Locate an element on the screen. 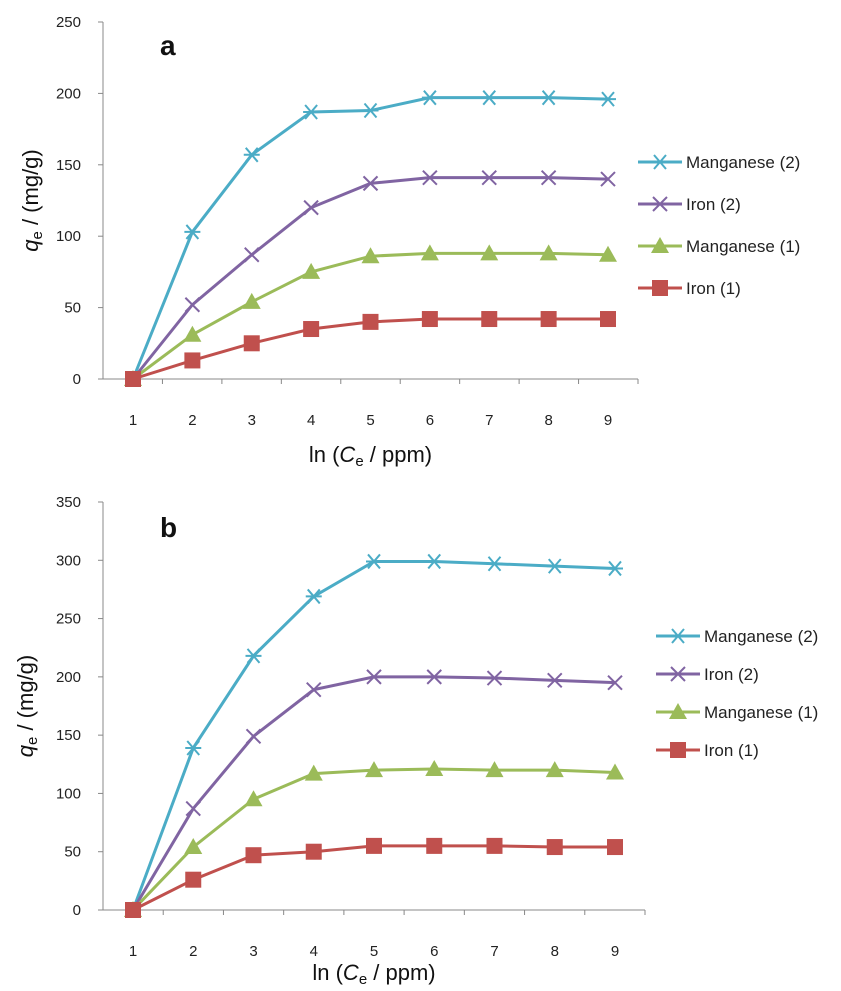 This screenshot has width=841, height=991. y-tick-label: 300 is located at coordinates (68, 560).